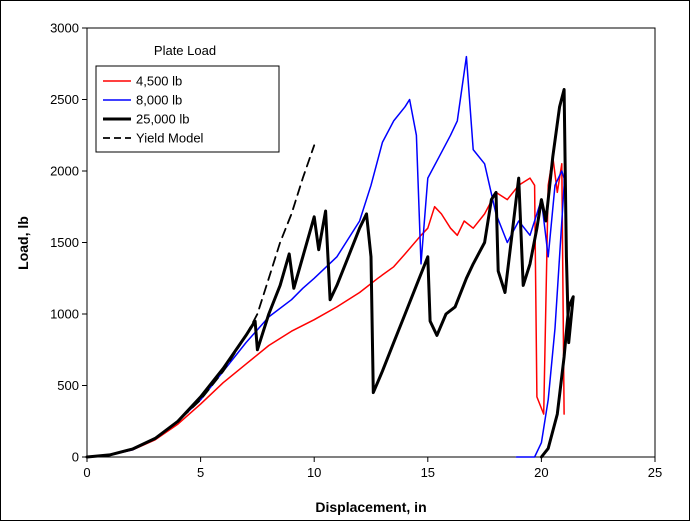  Describe the element at coordinates (23, 243) in the screenshot. I see `y-axis-title: Load, lb` at that location.